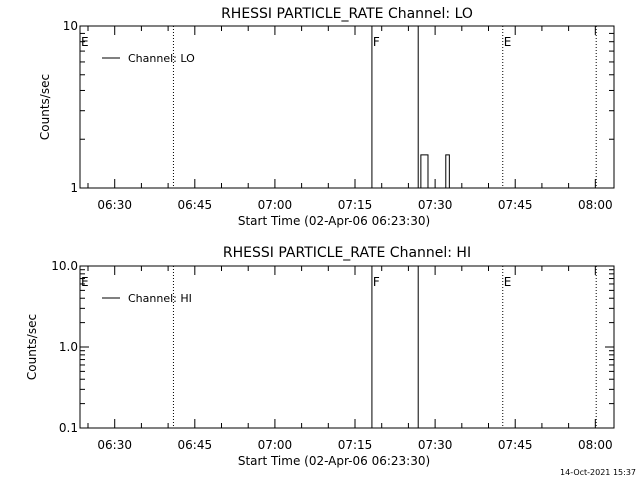  Describe the element at coordinates (64, 266) in the screenshot. I see `y-tick-label: 10.0` at that location.